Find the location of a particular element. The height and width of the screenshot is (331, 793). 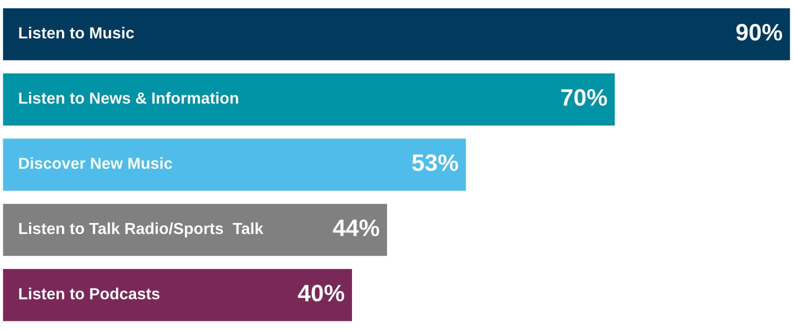

y-tick-label: Listen to News & Information is located at coordinates (128, 98).